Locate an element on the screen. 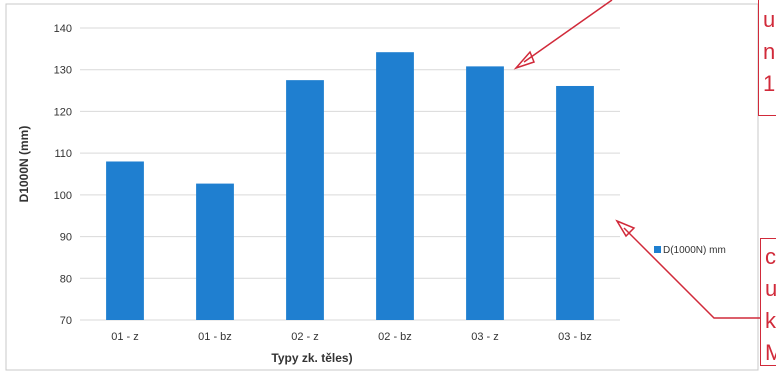 The image size is (776, 377). x-tick-label: 01 - z is located at coordinates (125, 337).